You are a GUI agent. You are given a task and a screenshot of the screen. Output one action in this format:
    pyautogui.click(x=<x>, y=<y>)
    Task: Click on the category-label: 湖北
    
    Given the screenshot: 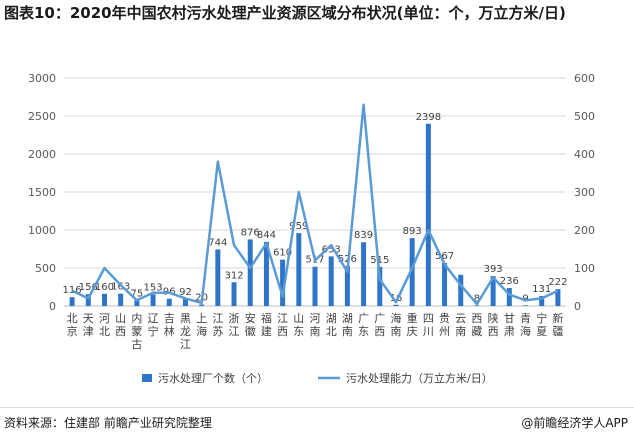 What is the action you would take?
    pyautogui.click(x=331, y=325)
    